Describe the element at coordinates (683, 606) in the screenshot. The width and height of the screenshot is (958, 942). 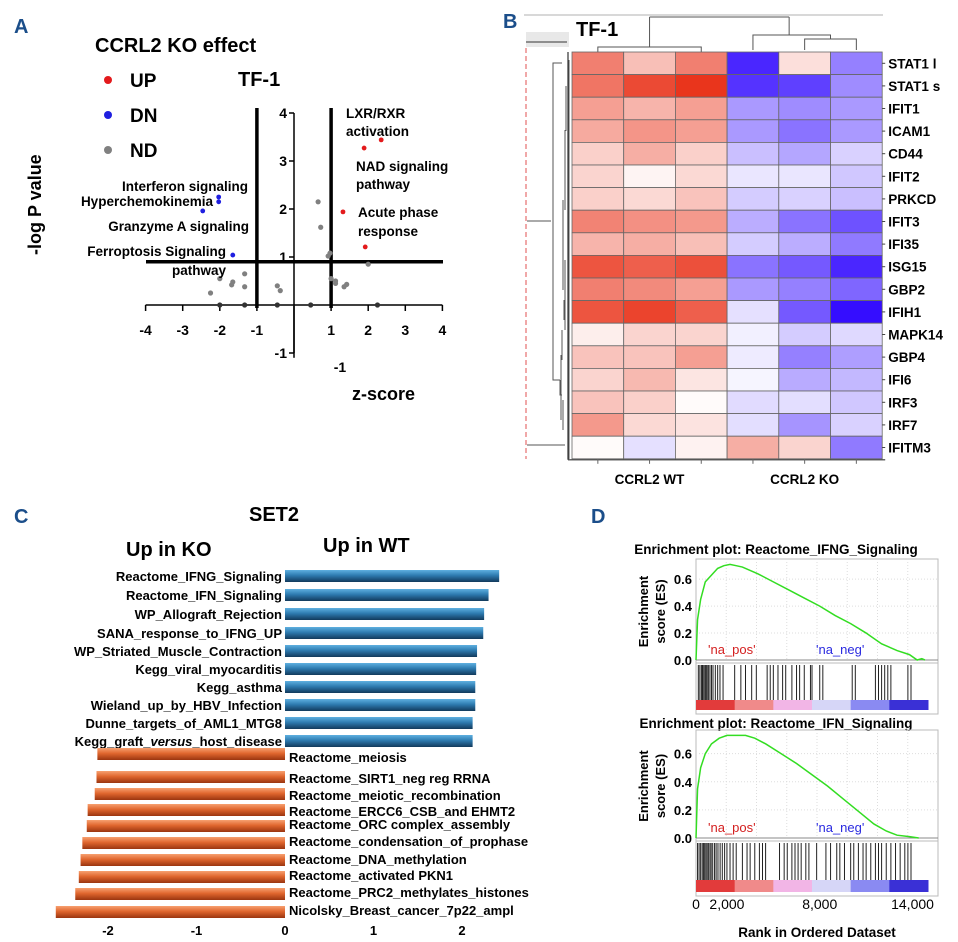
I see `y-tick-label: 0.4` at that location.